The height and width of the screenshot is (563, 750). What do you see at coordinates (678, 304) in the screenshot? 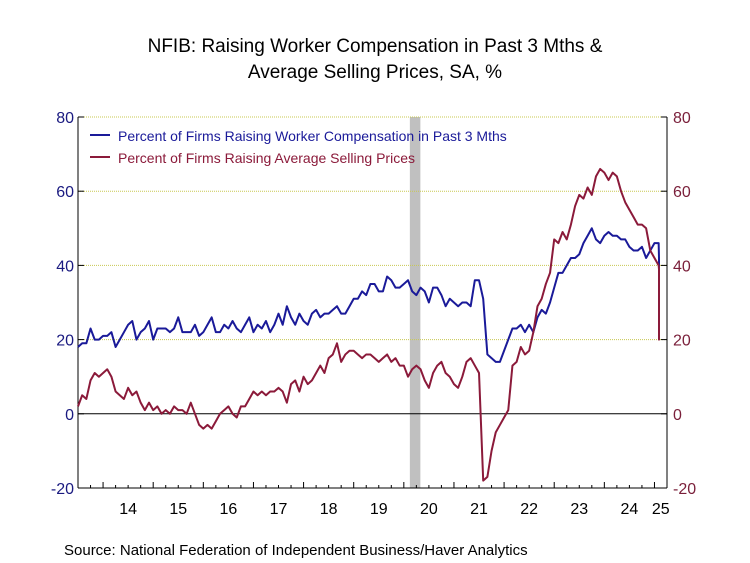
I see `right-axis: 80 60 40 20 0 -20` at bounding box center [678, 304].